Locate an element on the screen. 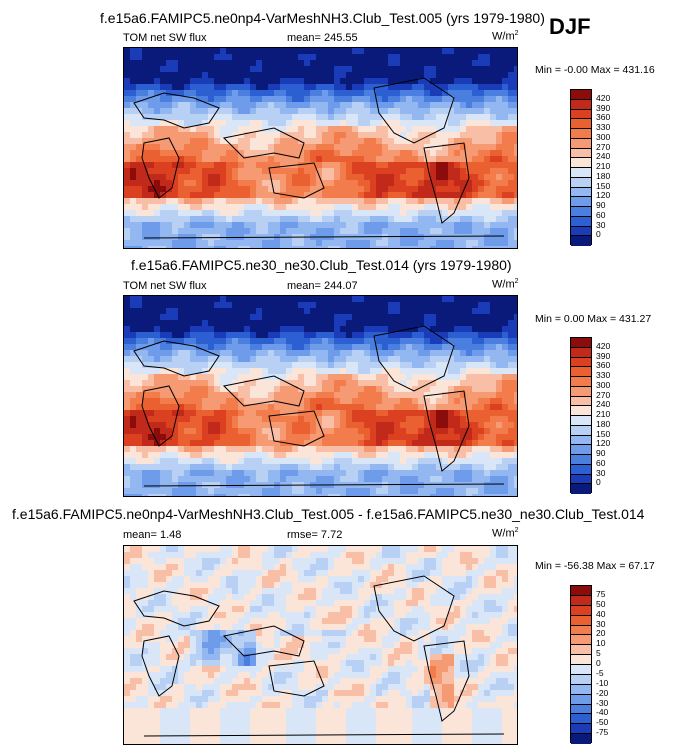 The height and width of the screenshot is (755, 699). colorbar-tick-label: 0 is located at coordinates (598, 234).